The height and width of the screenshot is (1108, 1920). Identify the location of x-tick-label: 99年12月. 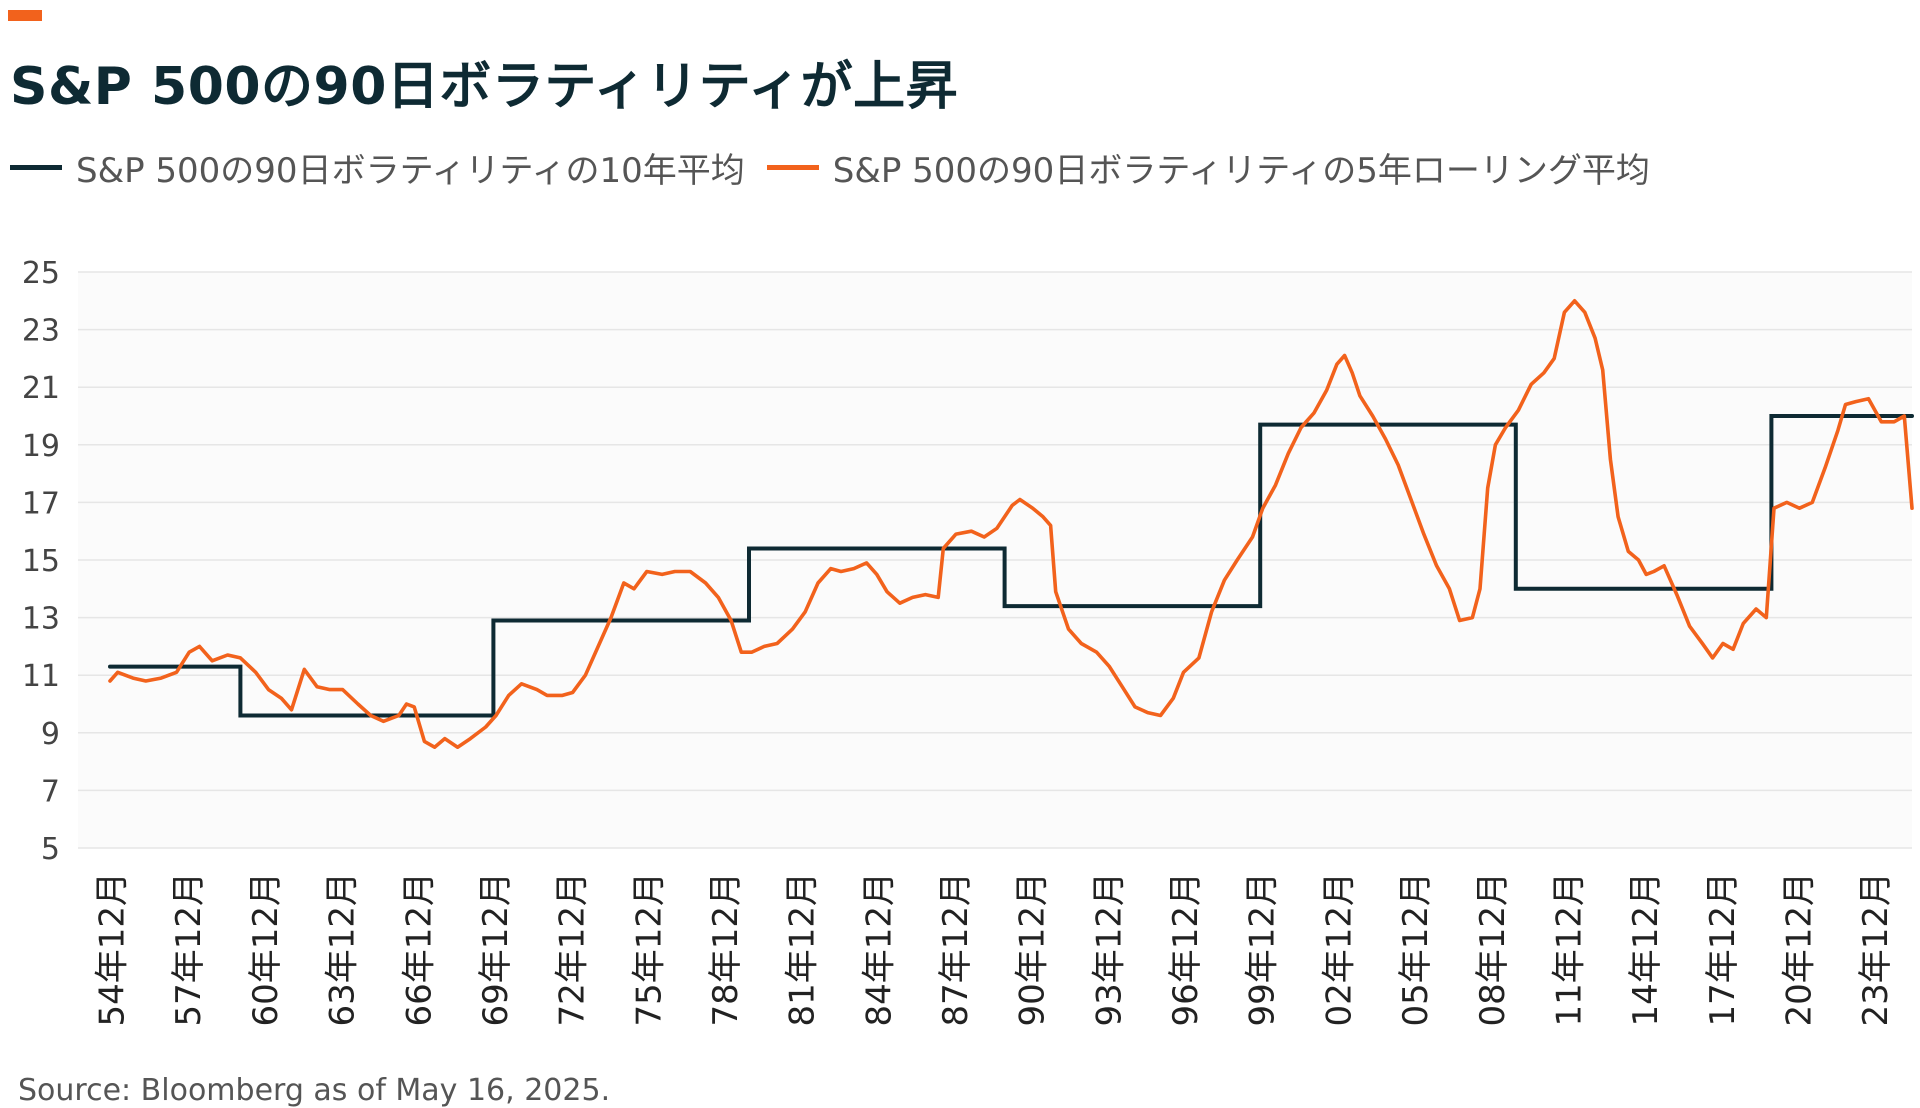
(1263, 949).